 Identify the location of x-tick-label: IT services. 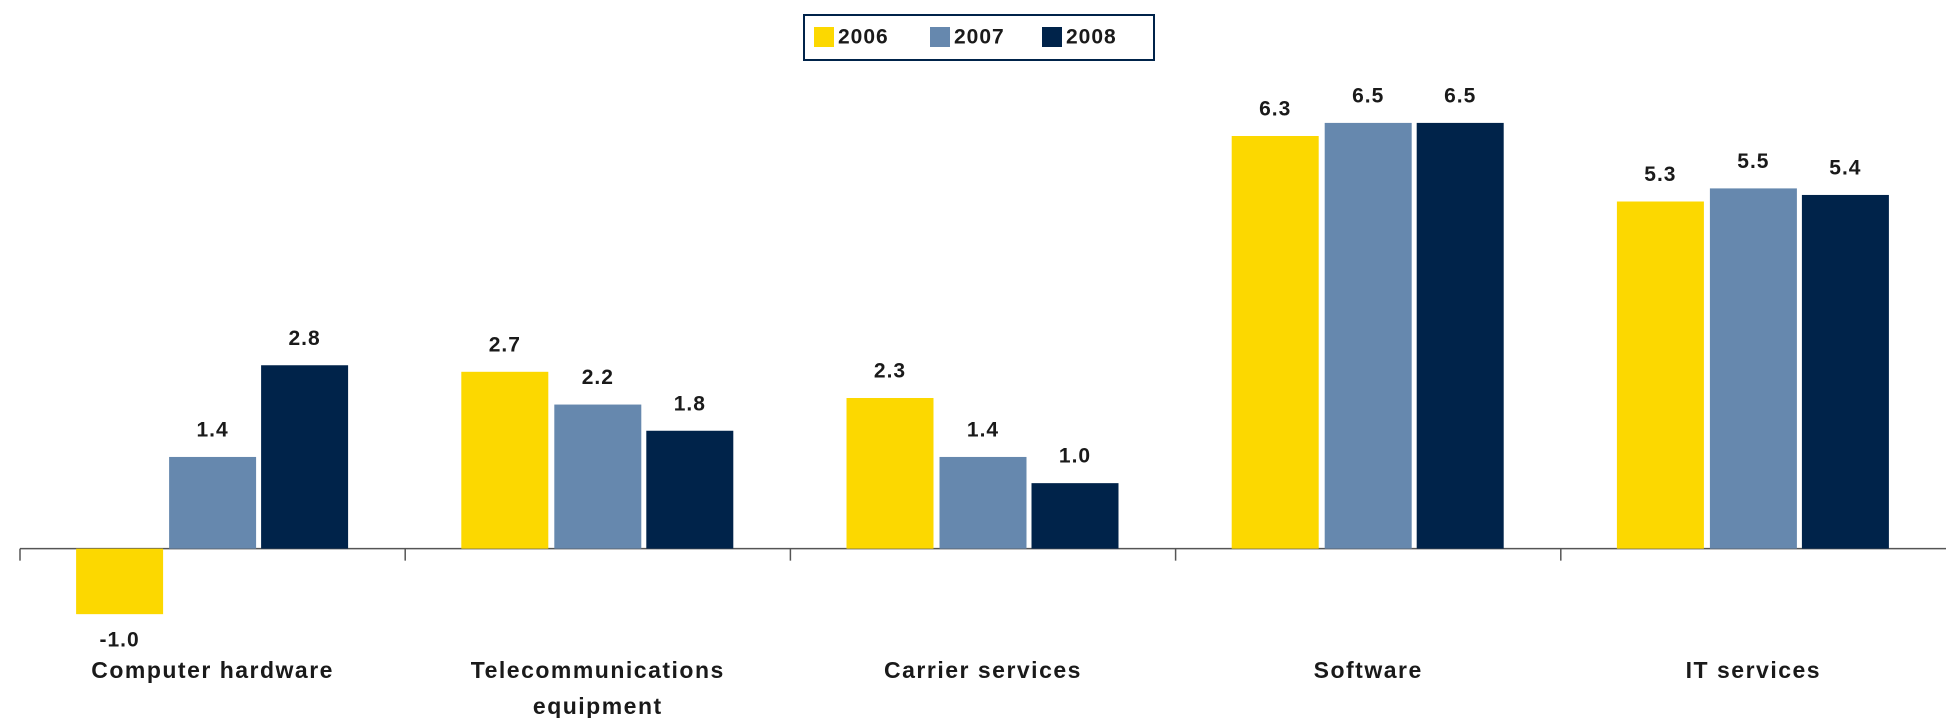
(1753, 670).